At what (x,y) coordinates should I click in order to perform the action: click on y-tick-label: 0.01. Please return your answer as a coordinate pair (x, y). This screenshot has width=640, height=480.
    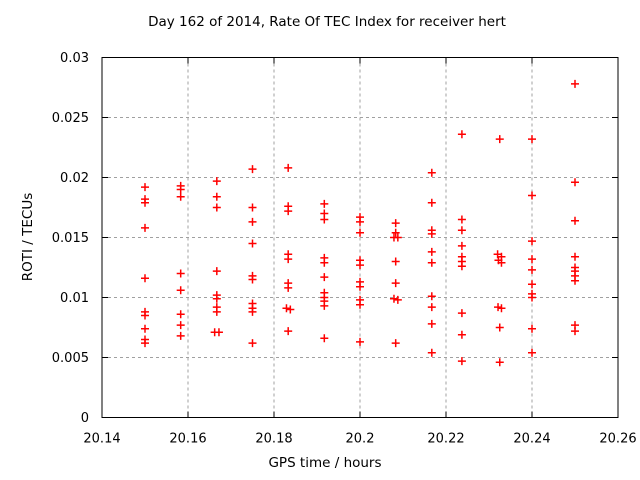
    Looking at the image, I should click on (74, 298).